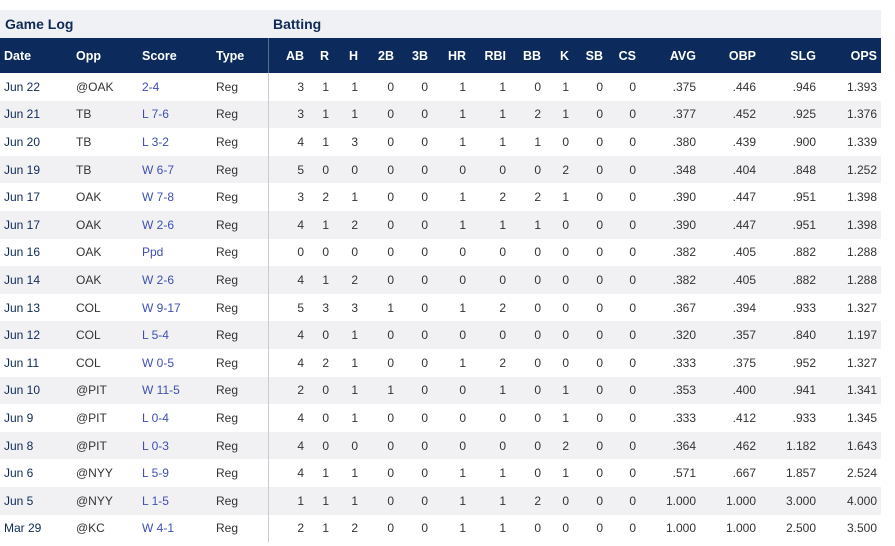 The width and height of the screenshot is (895, 546). I want to click on score-link: L 1-5, so click(175, 500).